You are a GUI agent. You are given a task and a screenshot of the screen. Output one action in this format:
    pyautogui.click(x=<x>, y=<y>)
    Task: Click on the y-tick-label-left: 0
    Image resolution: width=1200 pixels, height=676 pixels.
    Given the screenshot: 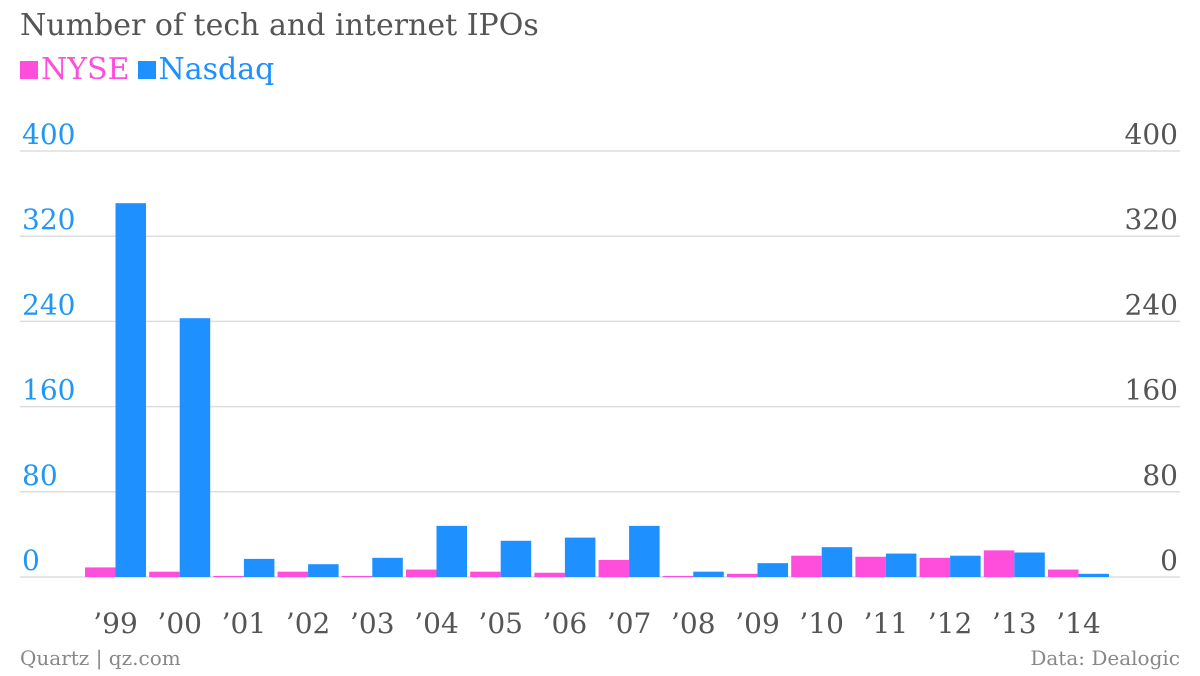 What is the action you would take?
    pyautogui.click(x=31, y=560)
    